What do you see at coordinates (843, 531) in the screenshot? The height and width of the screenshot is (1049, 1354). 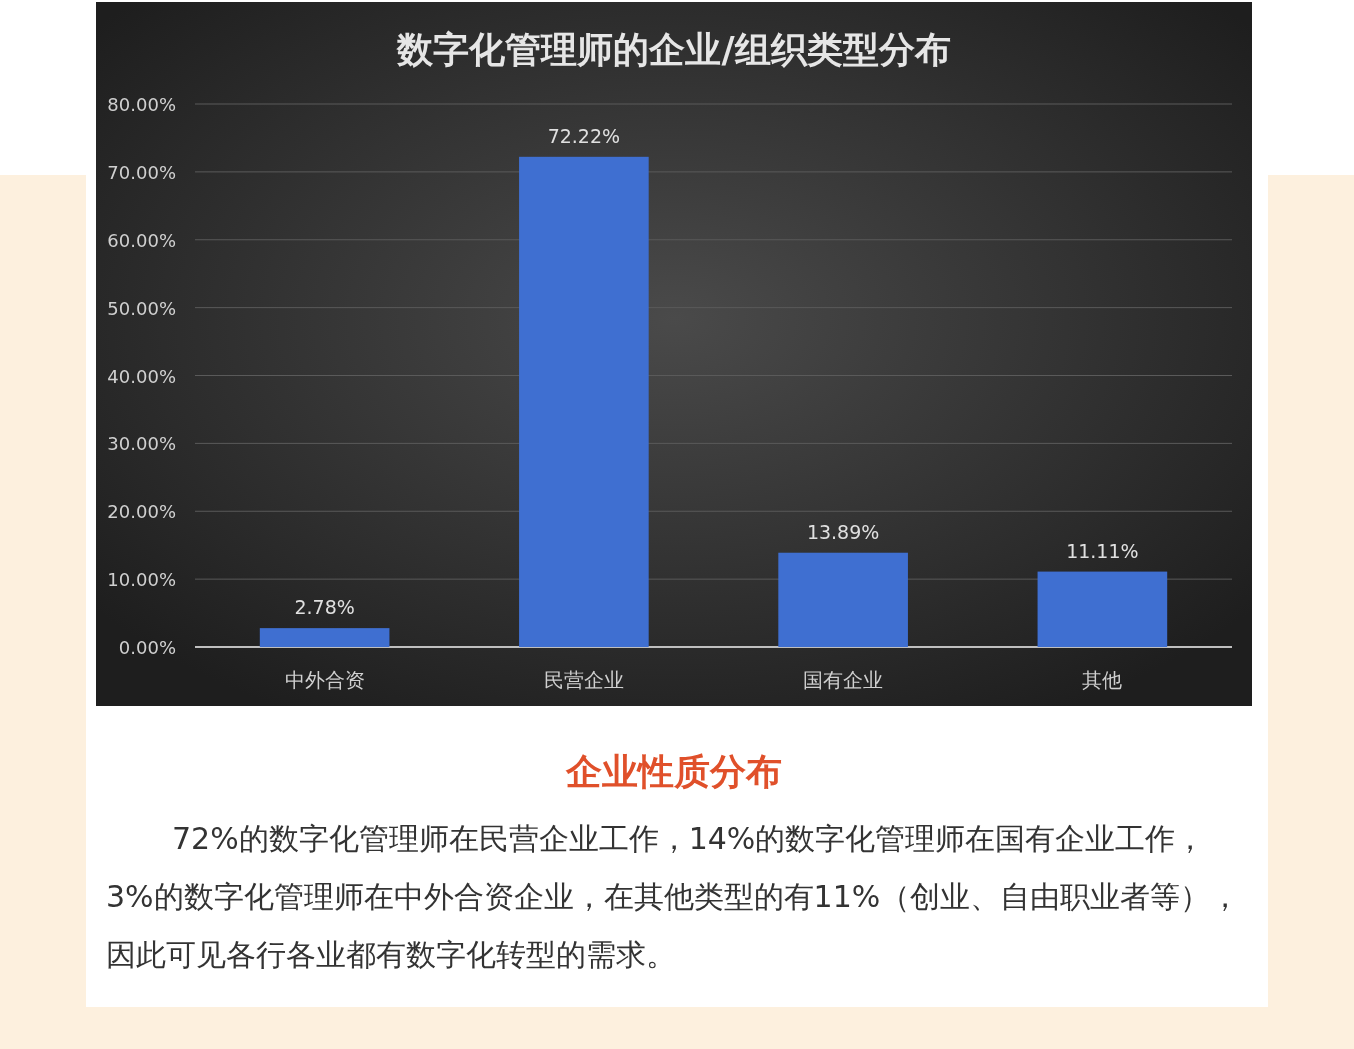 I see `data-label: 13.89%` at bounding box center [843, 531].